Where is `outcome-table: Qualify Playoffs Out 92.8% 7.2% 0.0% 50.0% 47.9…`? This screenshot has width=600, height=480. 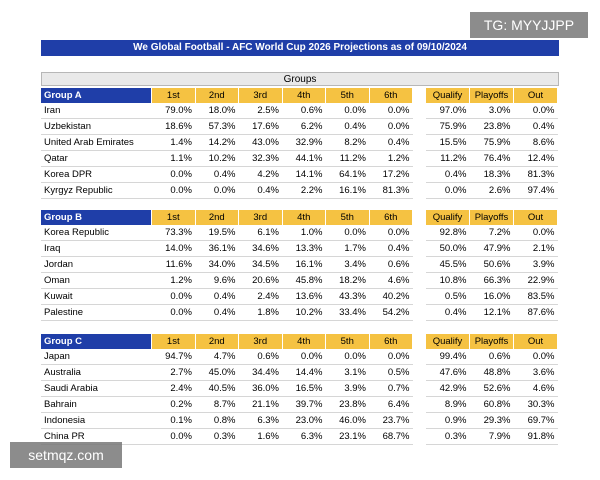
outcome-table: Qualify Playoffs Out 92.8% 7.2% 0.0% 50.0% 47.9… is located at coordinates (492, 265).